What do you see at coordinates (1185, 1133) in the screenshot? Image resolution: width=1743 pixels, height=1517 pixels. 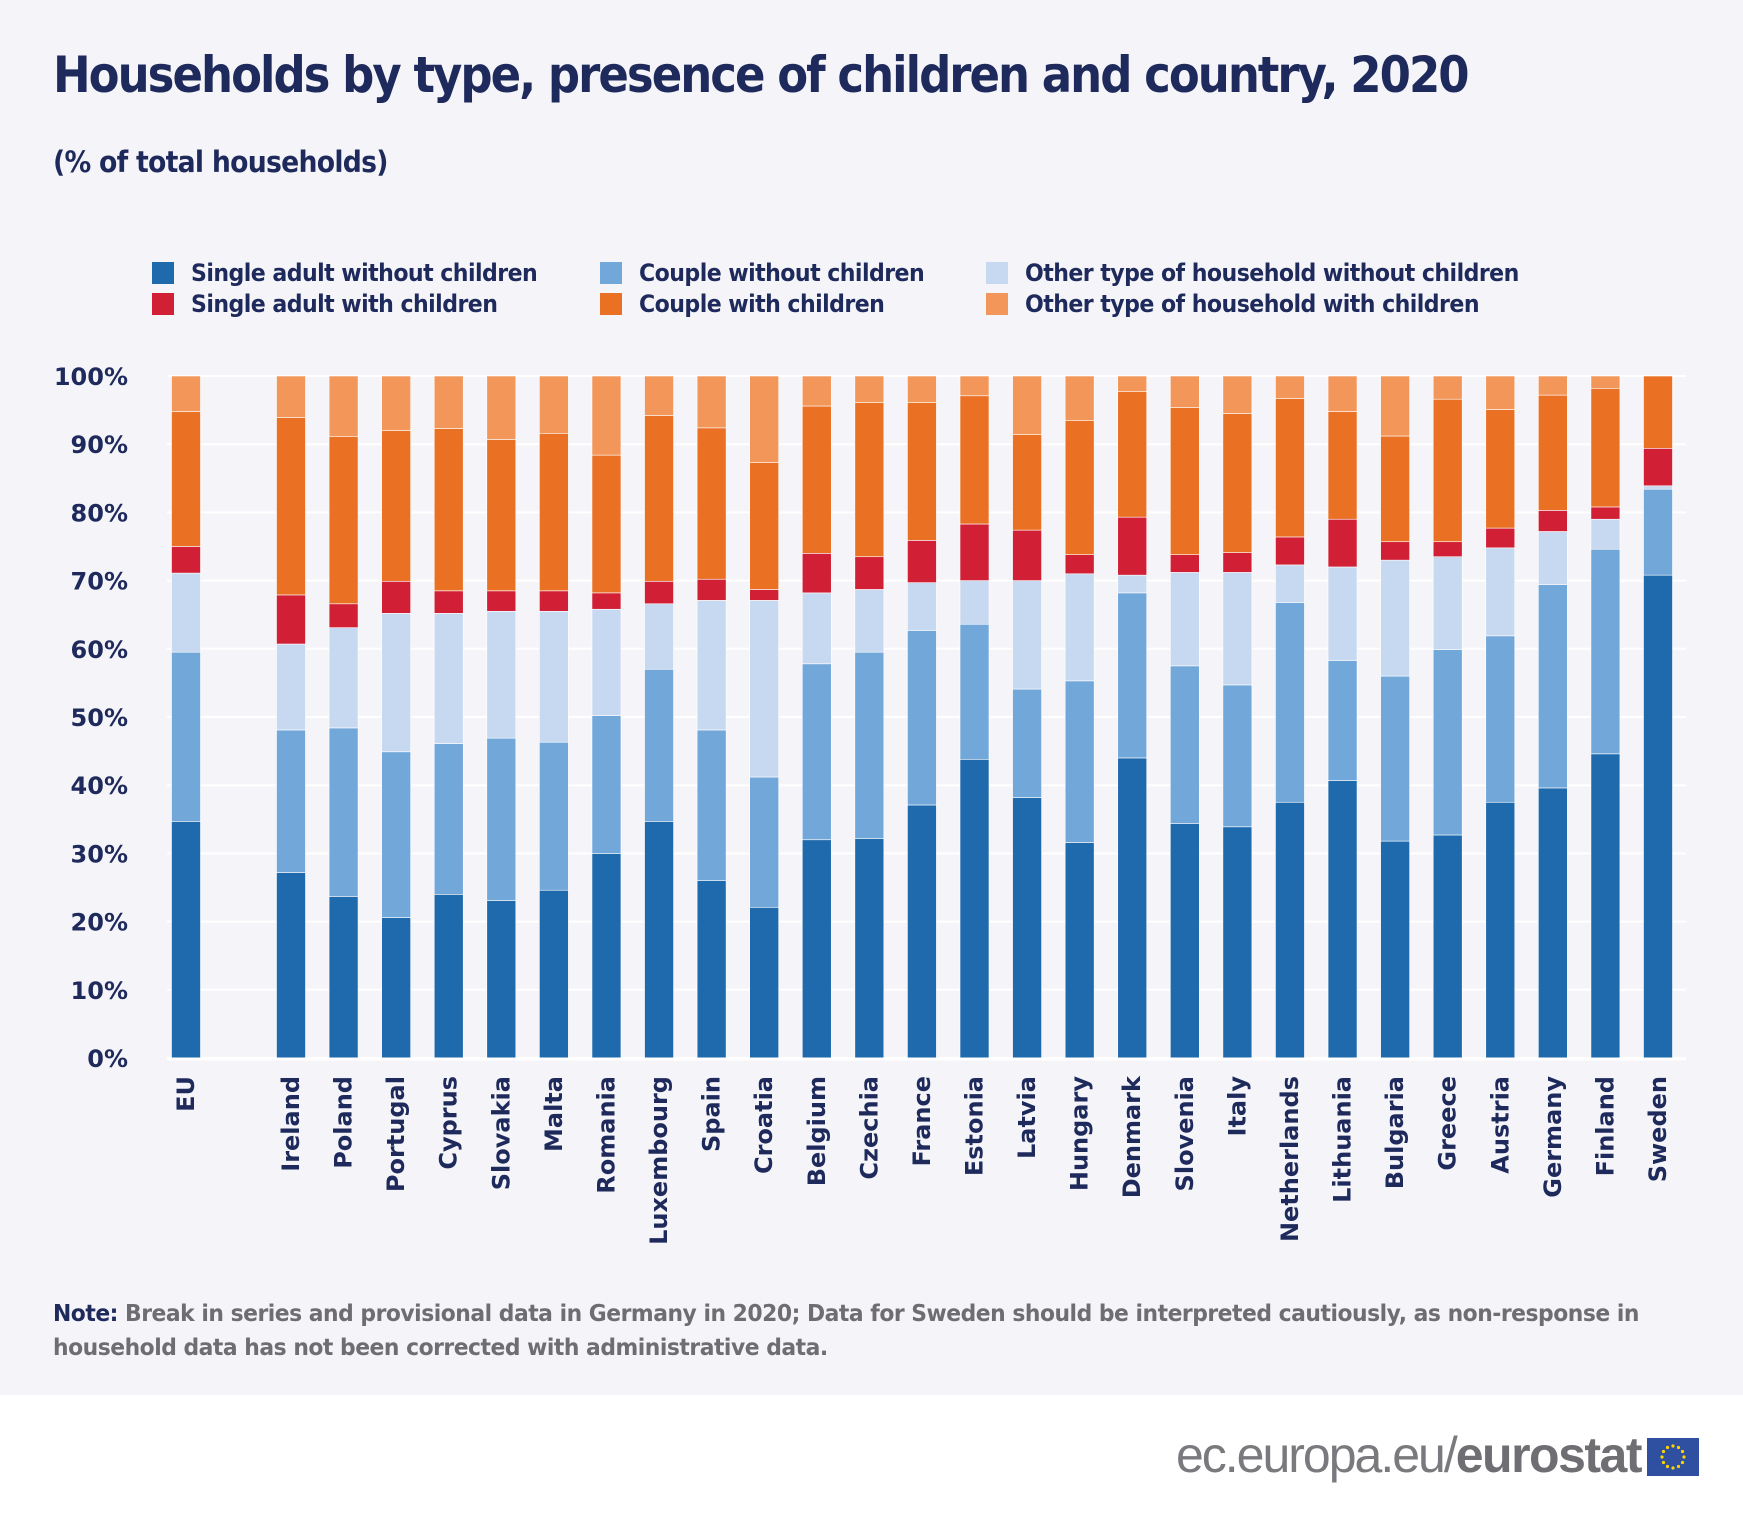 I see `x-tick-label: Slovenia` at bounding box center [1185, 1133].